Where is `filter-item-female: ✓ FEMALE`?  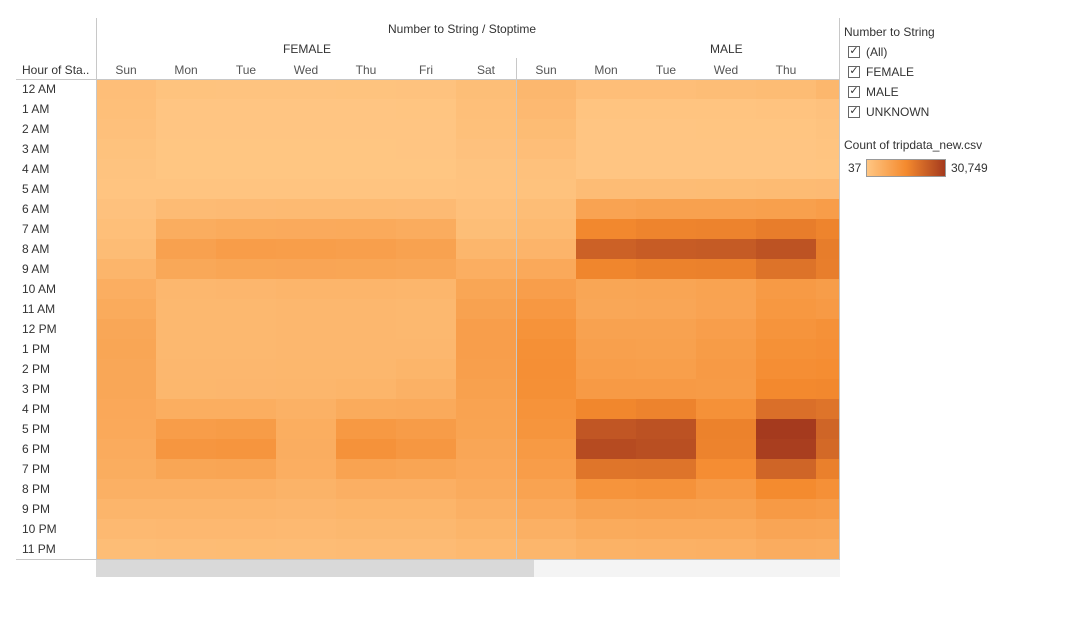 filter-item-female: ✓ FEMALE is located at coordinates (888, 72).